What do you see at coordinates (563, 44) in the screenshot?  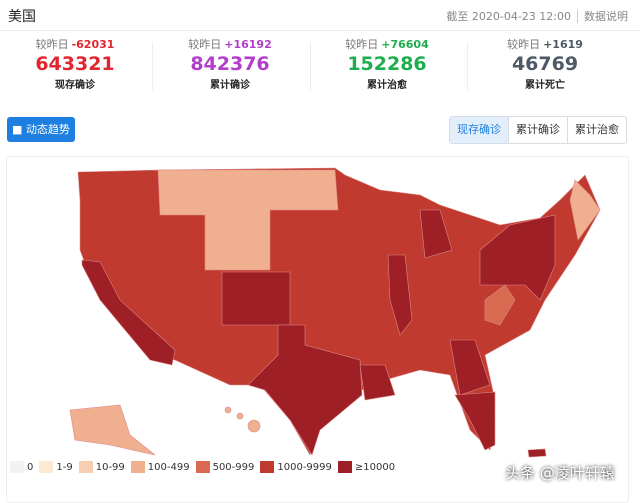 I see `delta: +1619` at bounding box center [563, 44].